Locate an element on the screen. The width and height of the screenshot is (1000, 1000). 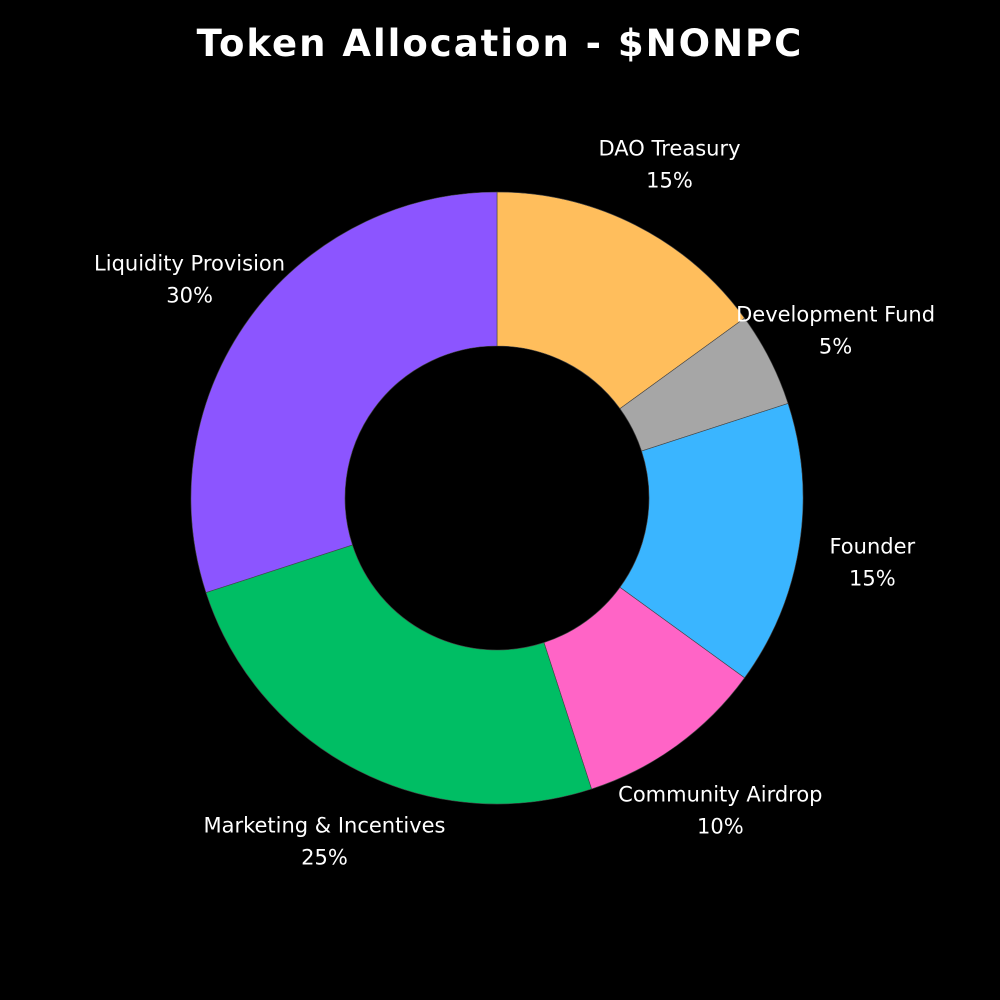
label-liquidity-provision: Liquidity Provision 30% is located at coordinates (189, 280).